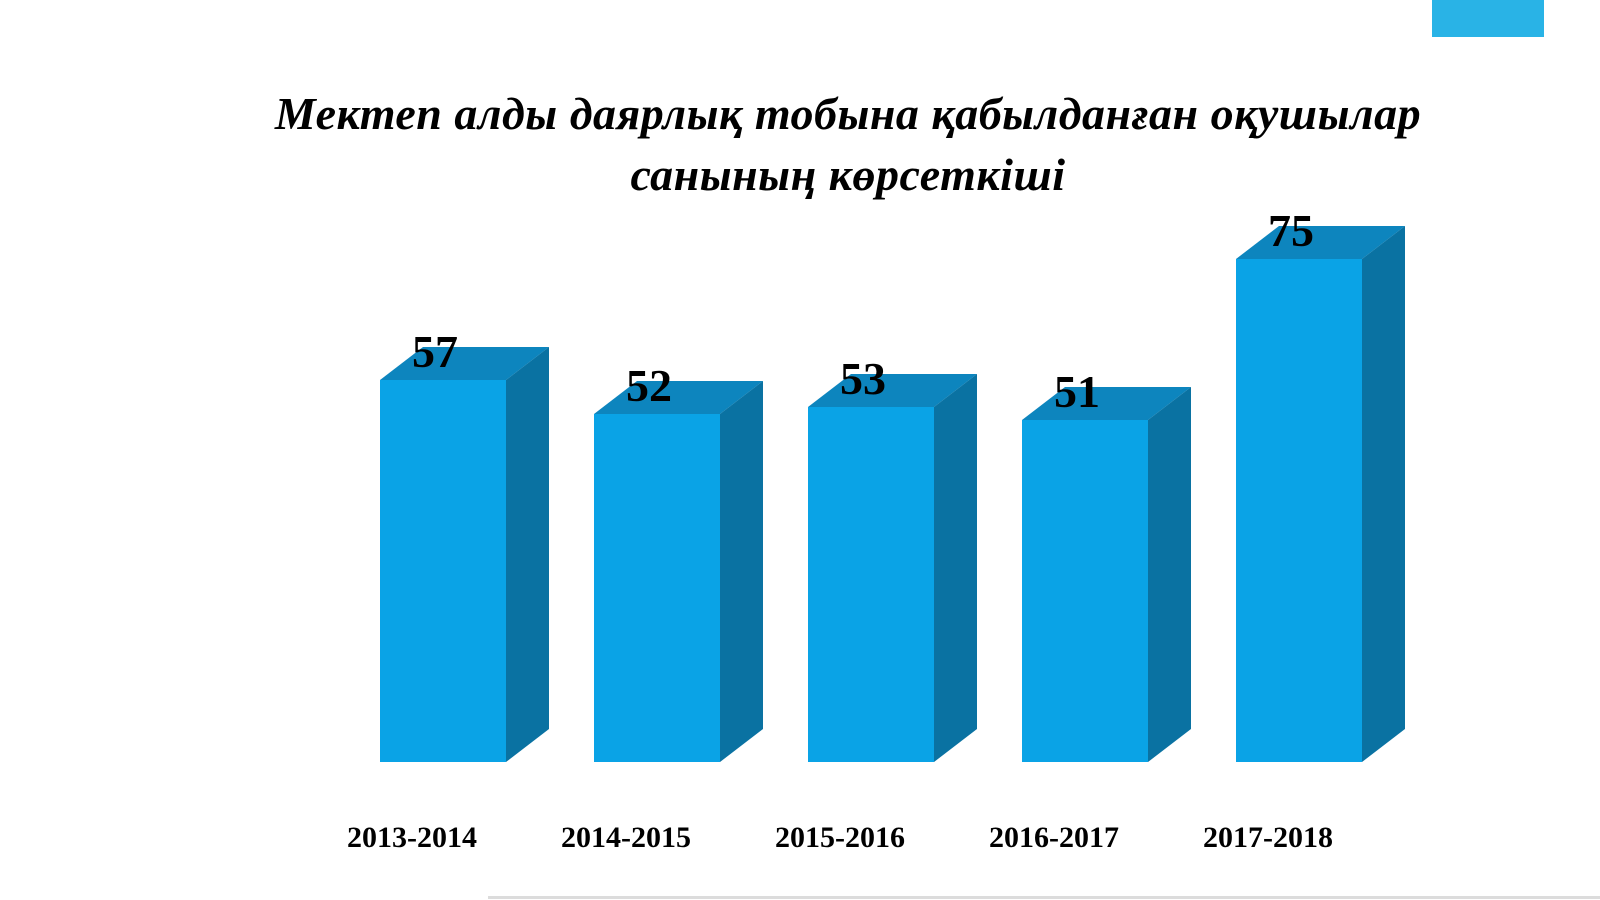 The height and width of the screenshot is (900, 1600). I want to click on bar-value-label-2014-2015: 52, so click(649, 385).